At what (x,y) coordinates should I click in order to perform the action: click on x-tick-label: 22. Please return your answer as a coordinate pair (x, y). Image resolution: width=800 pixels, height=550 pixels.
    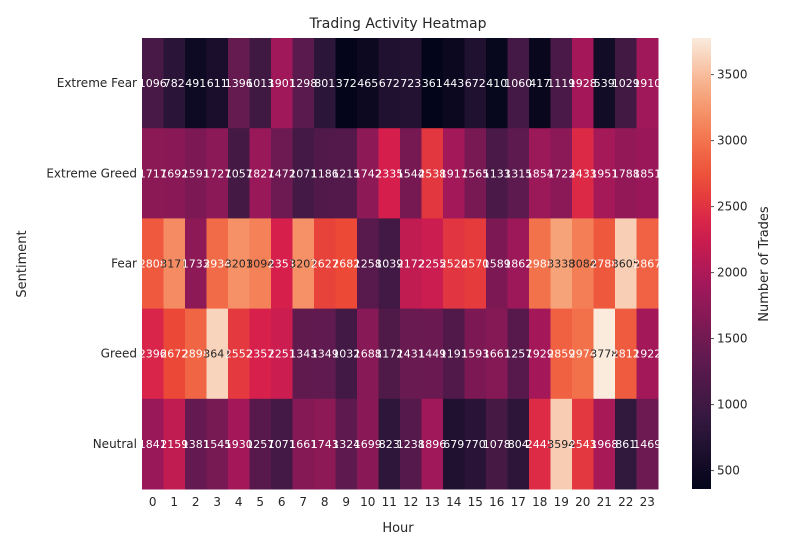
    Looking at the image, I should click on (625, 502).